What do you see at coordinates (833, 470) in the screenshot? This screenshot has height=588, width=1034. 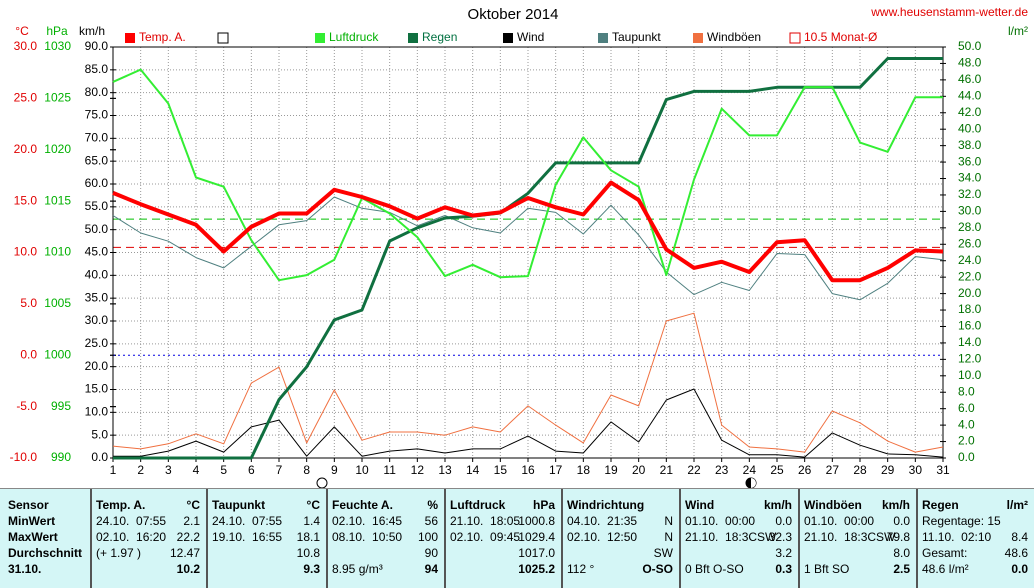 I see `x-tick-label: 27` at bounding box center [833, 470].